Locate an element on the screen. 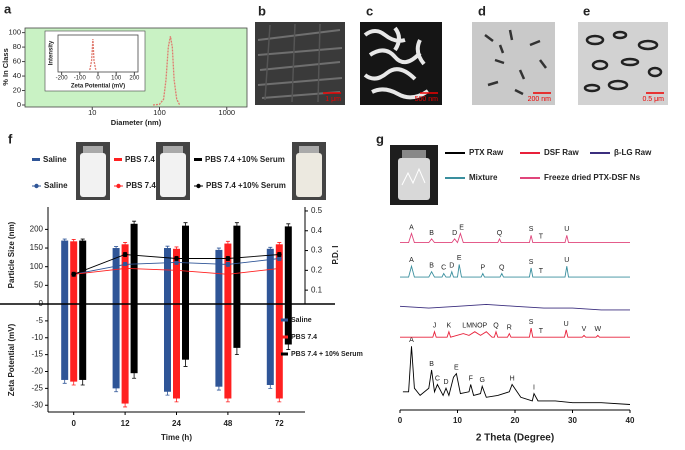  y-axis-title: Intensity is located at coordinates (52, 52).